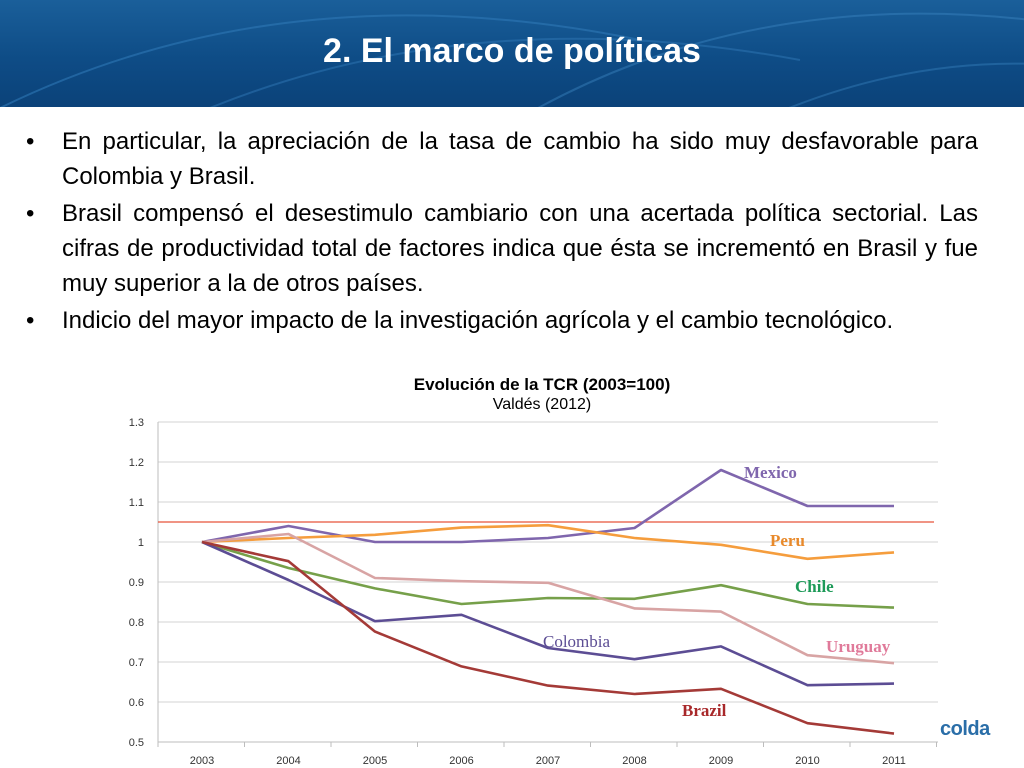  Describe the element at coordinates (858, 646) in the screenshot. I see `series-label-uruguay: Uruguay` at that location.